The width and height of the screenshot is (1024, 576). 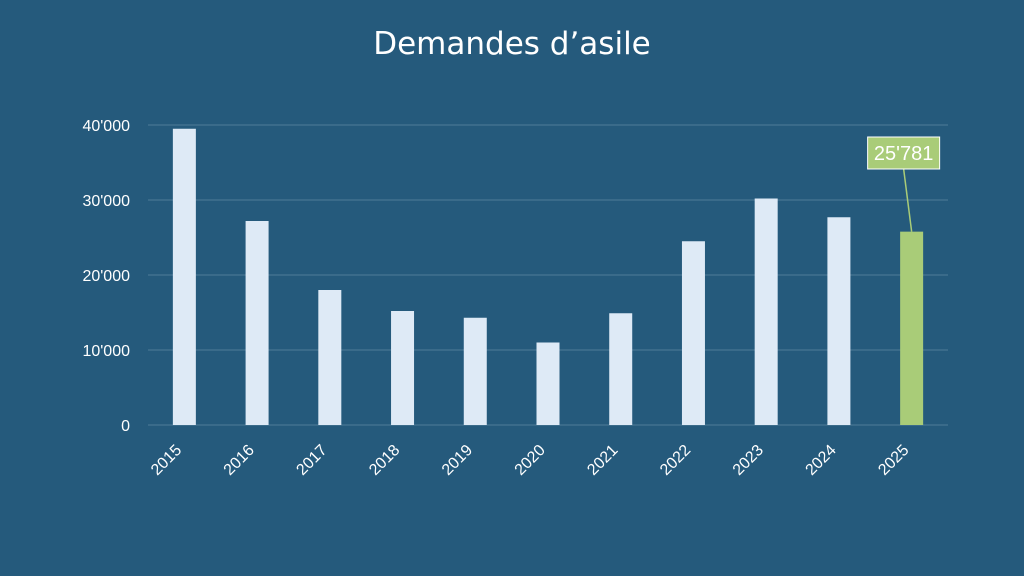 What do you see at coordinates (675, 460) in the screenshot?
I see `x-tick-label-2022: 2022` at bounding box center [675, 460].